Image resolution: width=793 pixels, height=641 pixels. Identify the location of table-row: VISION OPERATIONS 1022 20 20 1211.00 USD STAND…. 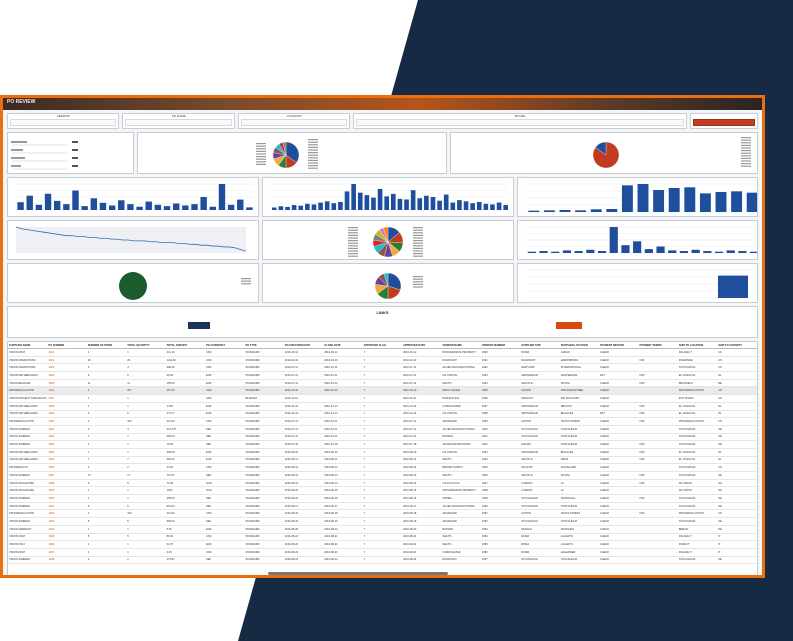
(382, 360).